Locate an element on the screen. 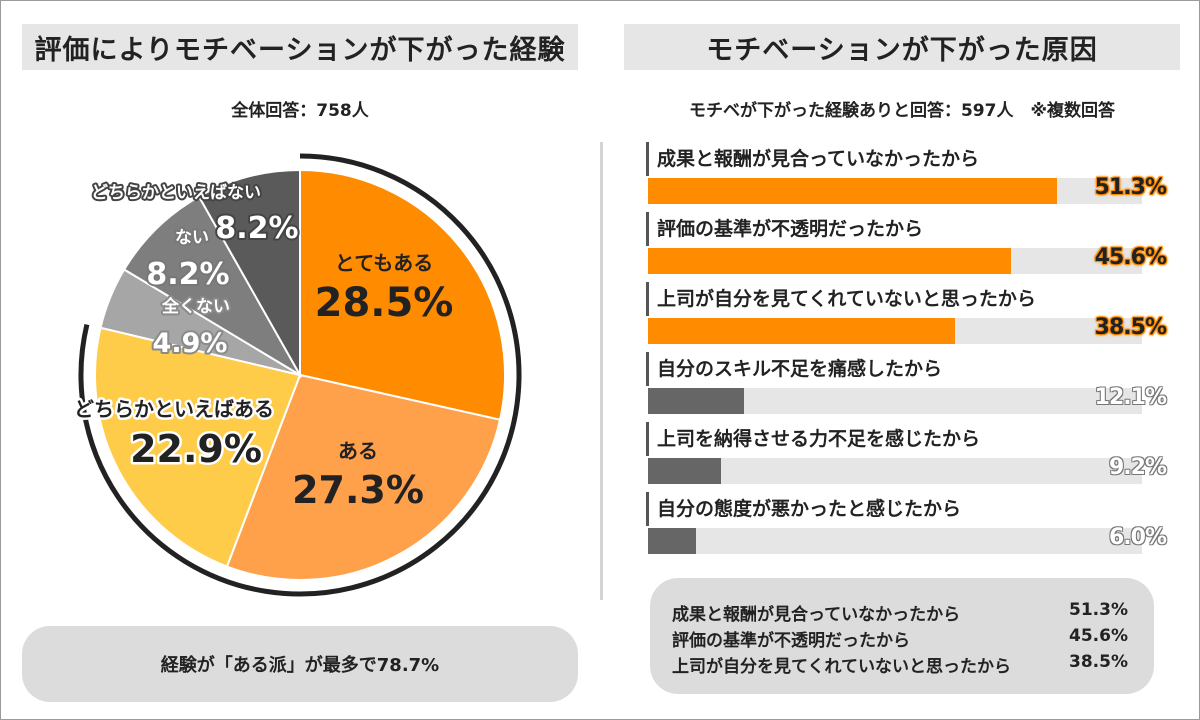  slice-percent: 4.9% is located at coordinates (190, 343).